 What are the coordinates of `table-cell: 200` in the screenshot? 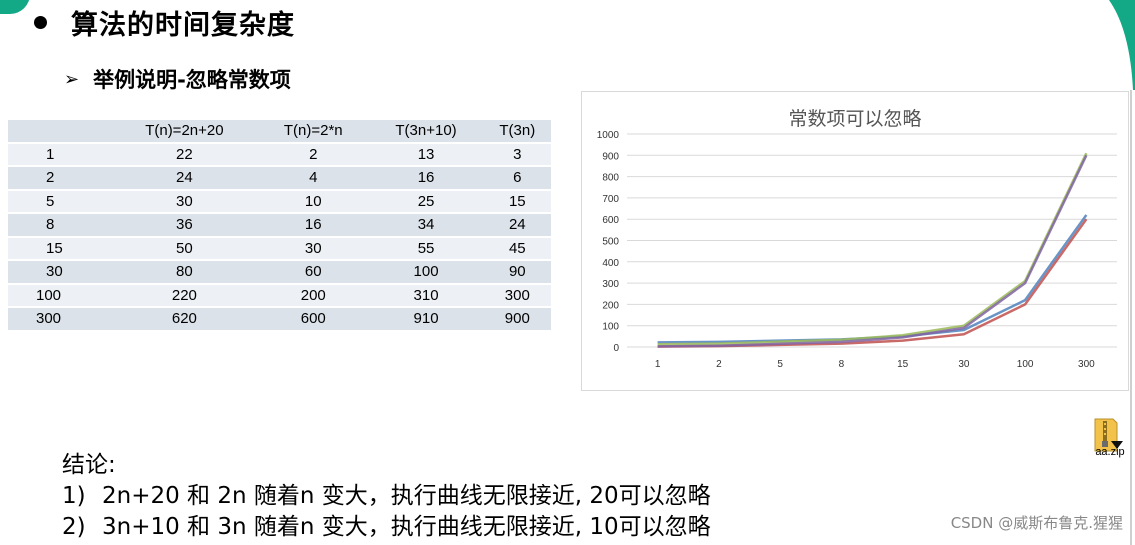 It's located at (313, 295).